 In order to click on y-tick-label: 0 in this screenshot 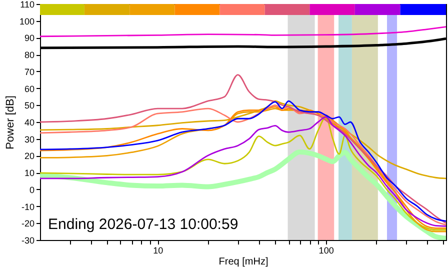, I will do `click(31, 189)`.